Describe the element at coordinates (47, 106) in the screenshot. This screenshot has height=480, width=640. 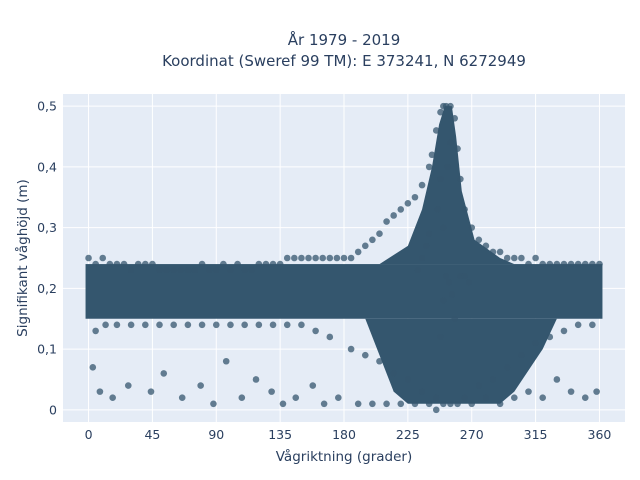
I see `y-tick-label: 0,5` at that location.